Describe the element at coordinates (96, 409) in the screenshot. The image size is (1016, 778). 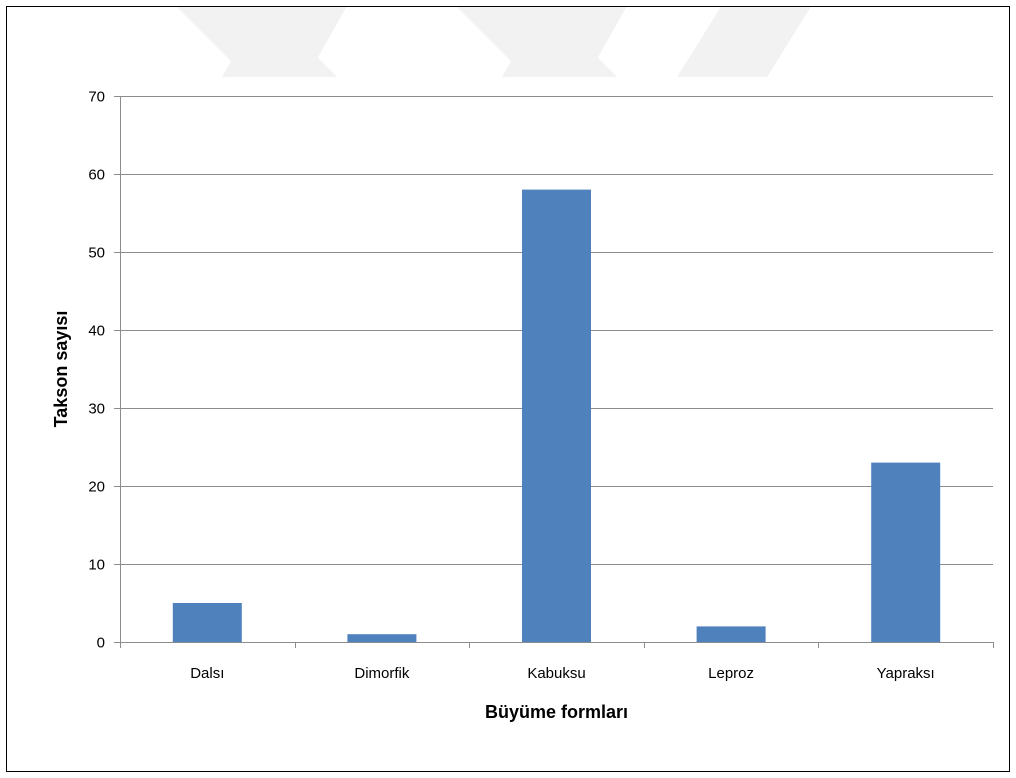
I see `y-tick-label: 30` at that location.